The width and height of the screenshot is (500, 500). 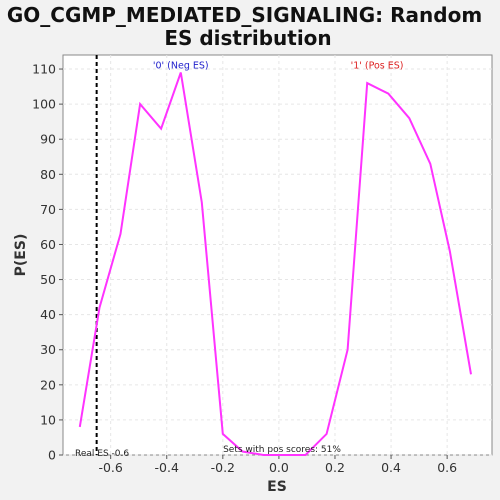 I want to click on y-tick-label: 100, so click(x=44, y=104).